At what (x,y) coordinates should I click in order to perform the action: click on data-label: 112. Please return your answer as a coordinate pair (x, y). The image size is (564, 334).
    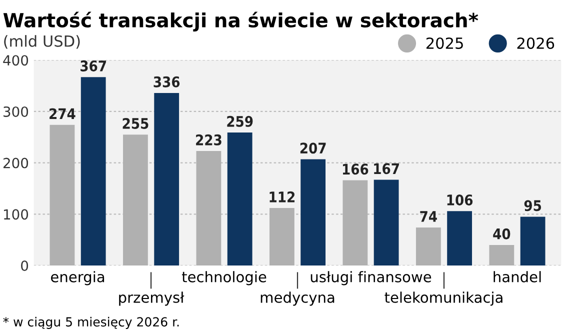
    Looking at the image, I should click on (282, 196).